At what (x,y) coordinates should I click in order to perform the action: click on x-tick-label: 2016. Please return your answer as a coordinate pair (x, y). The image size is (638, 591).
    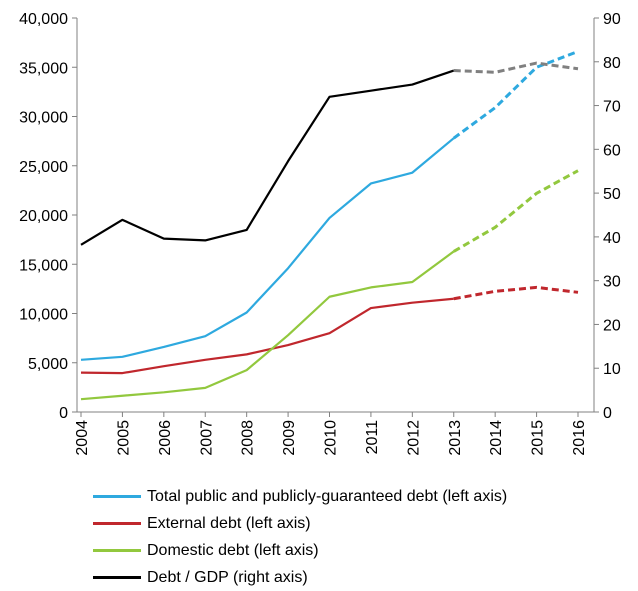
    Looking at the image, I should click on (579, 438).